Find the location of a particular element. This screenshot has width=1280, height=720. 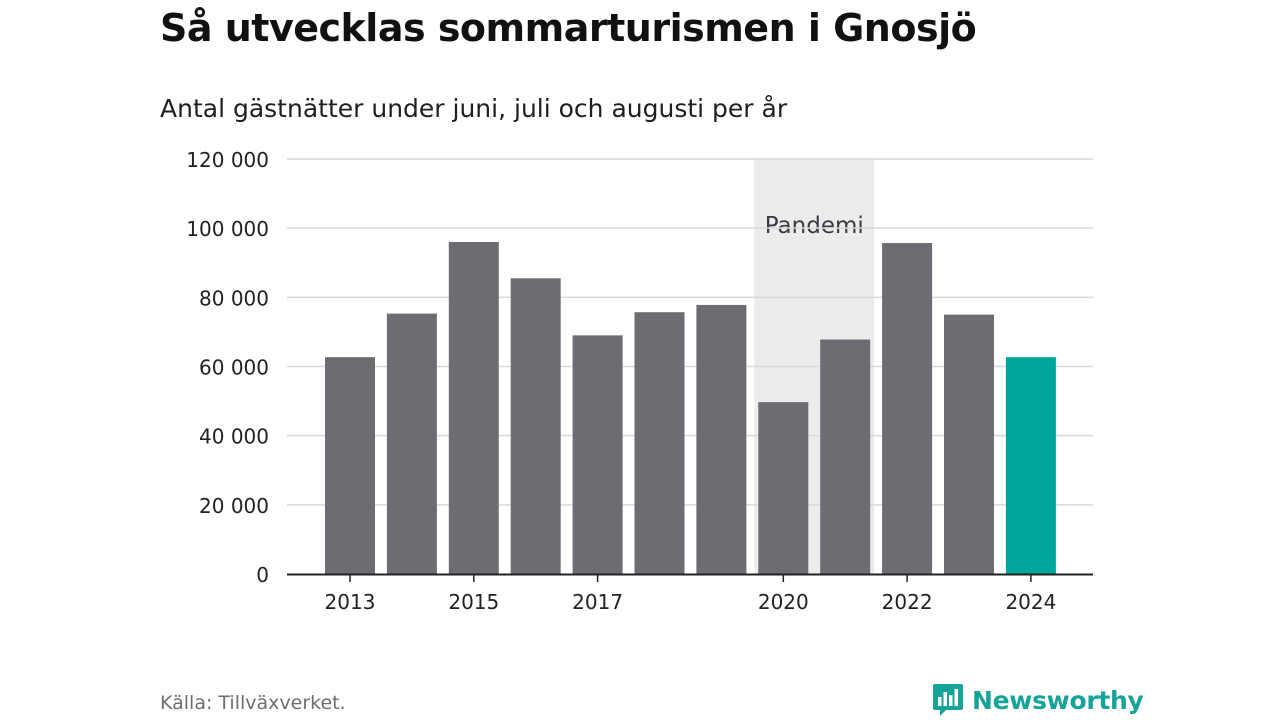

bar-2016 is located at coordinates (535, 426).